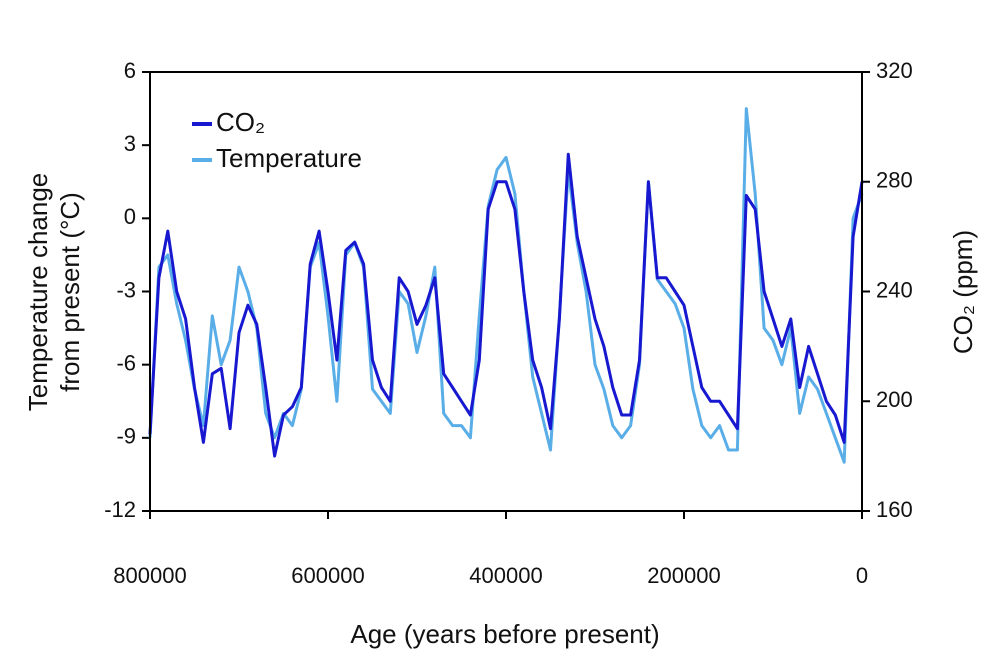 The image size is (1000, 672). Describe the element at coordinates (120, 509) in the screenshot. I see `y-tick-label: -12` at that location.